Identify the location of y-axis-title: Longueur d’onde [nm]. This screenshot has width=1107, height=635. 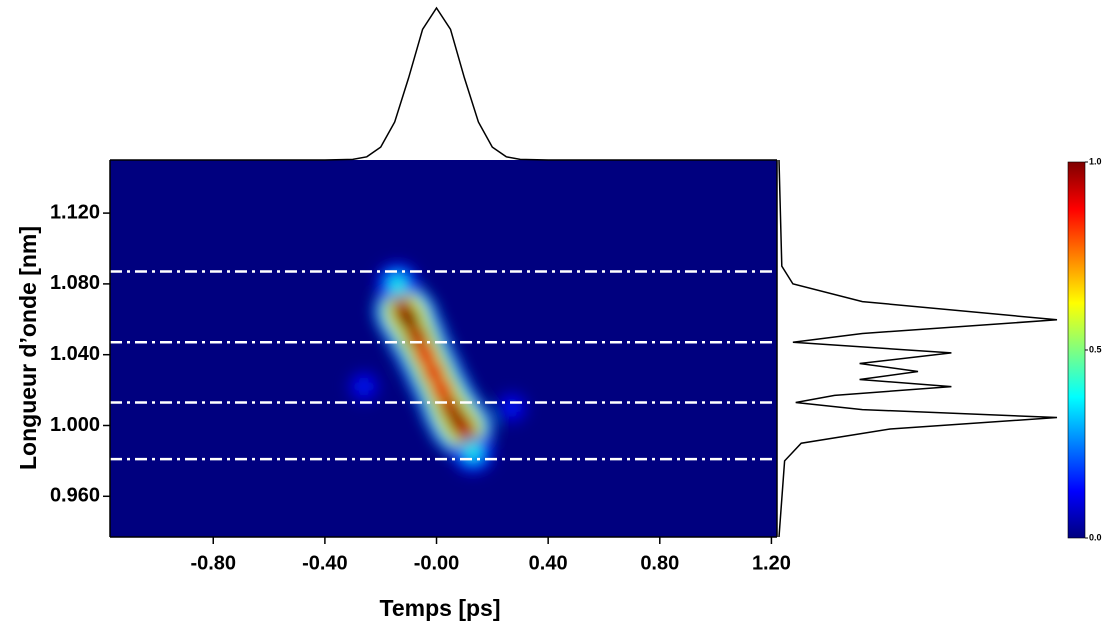
(28, 348).